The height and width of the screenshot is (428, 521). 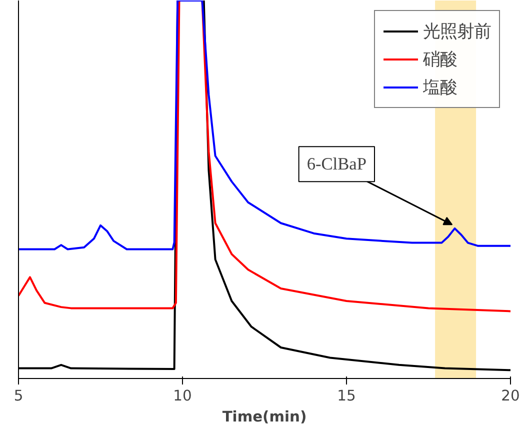 I want to click on legend-label: 光照射前, so click(x=457, y=32).